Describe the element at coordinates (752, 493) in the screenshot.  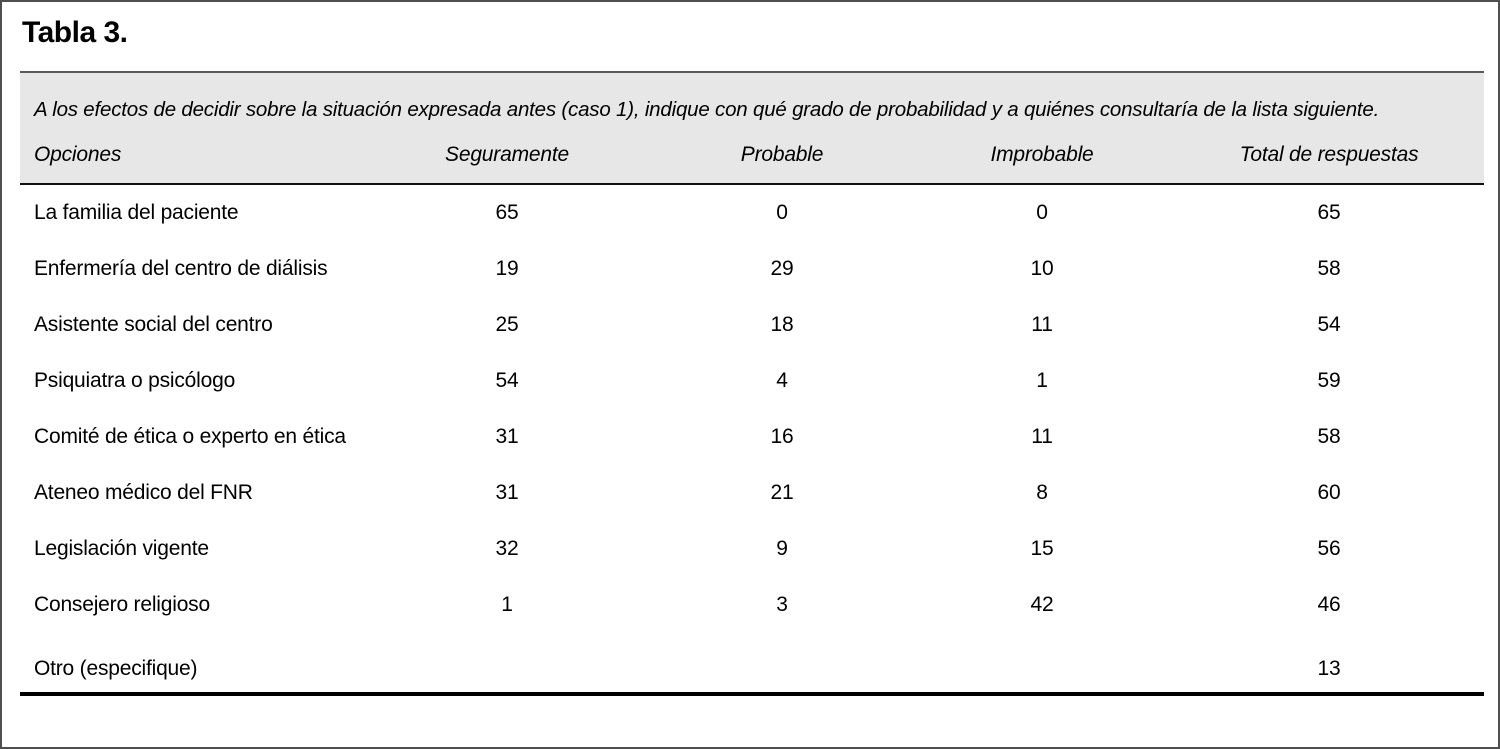
I see `table-row: Ateneo médico del FNR 31 21 8 60` at that location.